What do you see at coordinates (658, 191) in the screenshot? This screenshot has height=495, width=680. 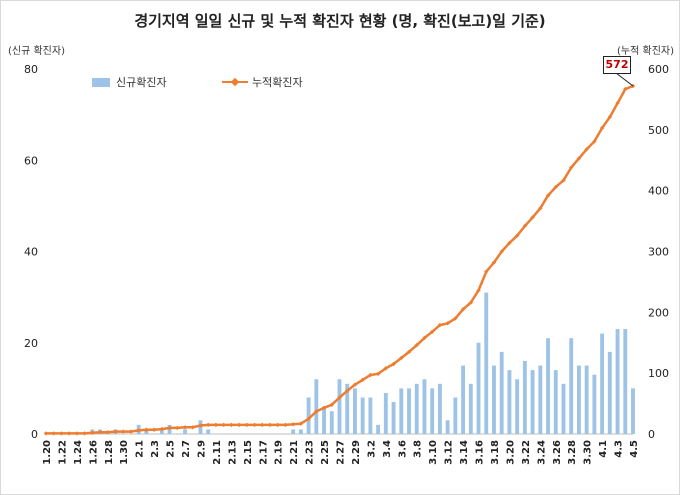 I see `y-right-tick-label: 400` at bounding box center [658, 191].